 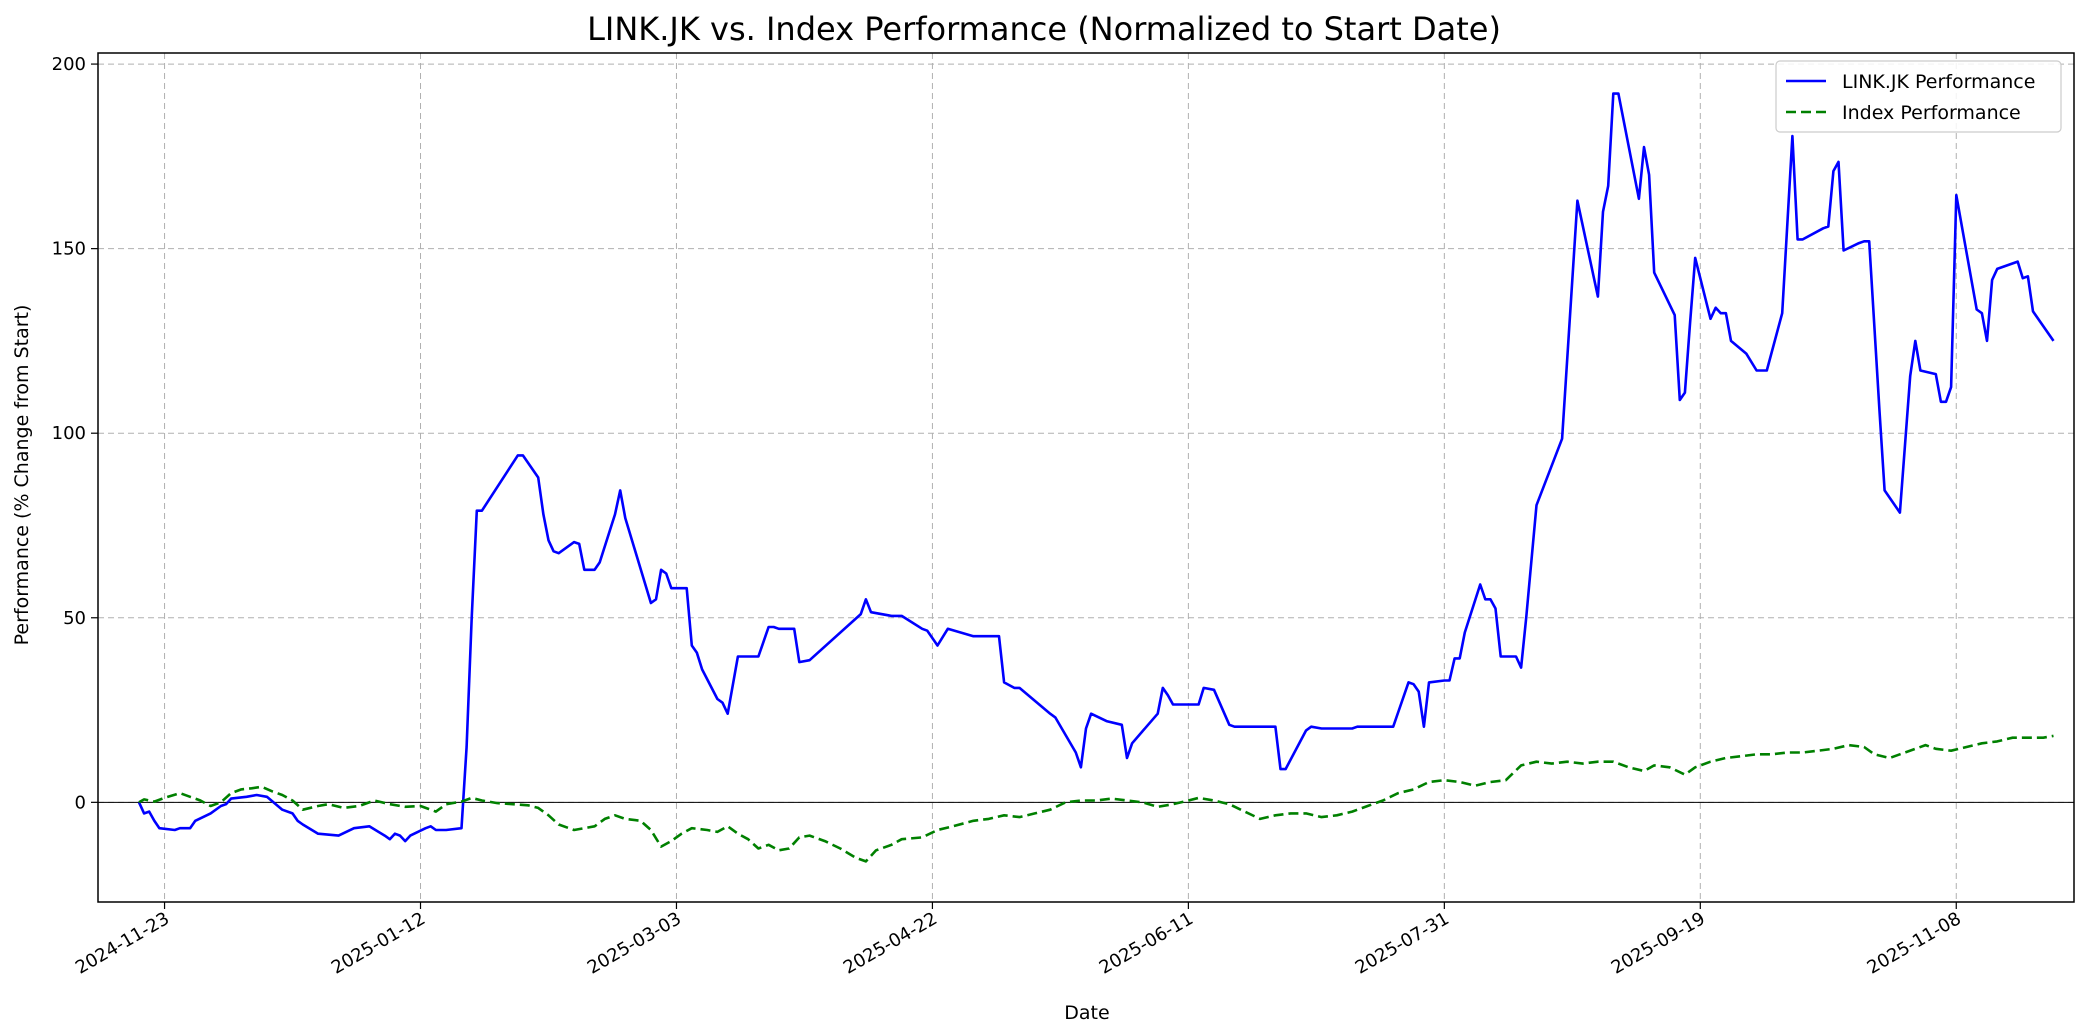 I want to click on legend-label-link: LINK.JK Performance, so click(x=1938, y=82).